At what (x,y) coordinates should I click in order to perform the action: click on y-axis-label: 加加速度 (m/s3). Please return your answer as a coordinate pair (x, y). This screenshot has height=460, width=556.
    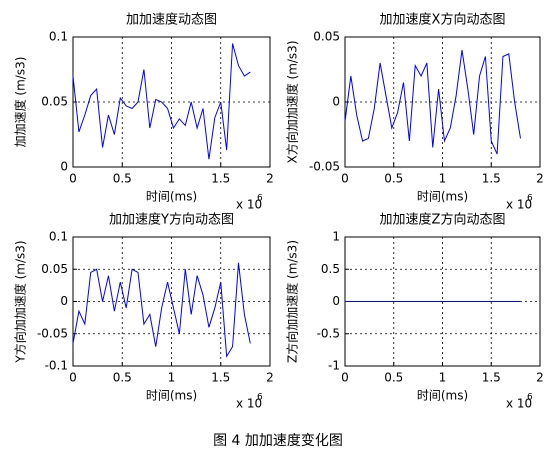
    Looking at the image, I should click on (20, 102).